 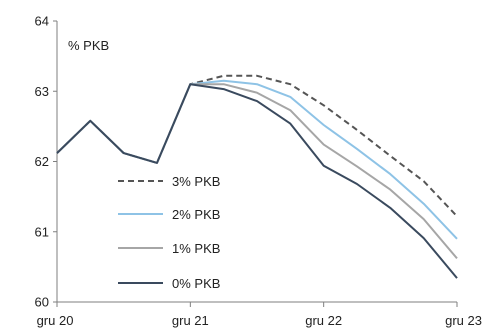 I want to click on legend-label: 0% PKB, so click(x=196, y=283).